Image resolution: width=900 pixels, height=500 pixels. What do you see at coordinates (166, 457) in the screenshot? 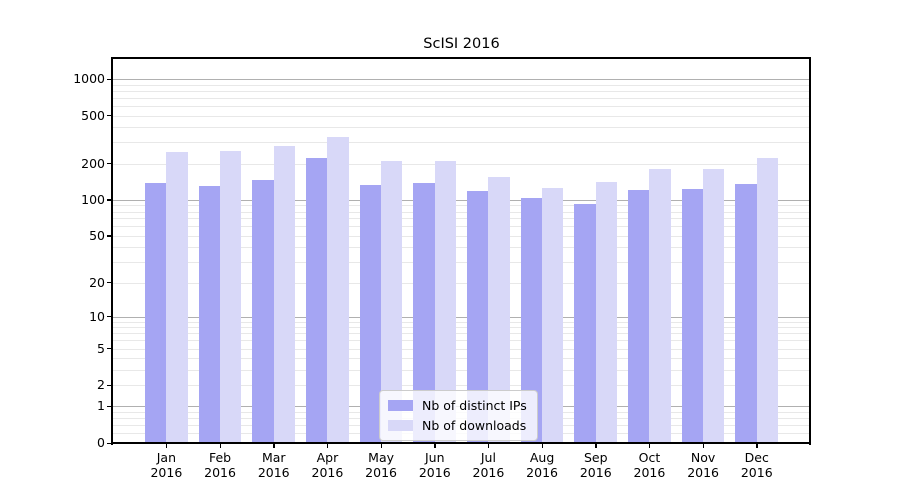
I see `month-label: Jan` at bounding box center [166, 457].